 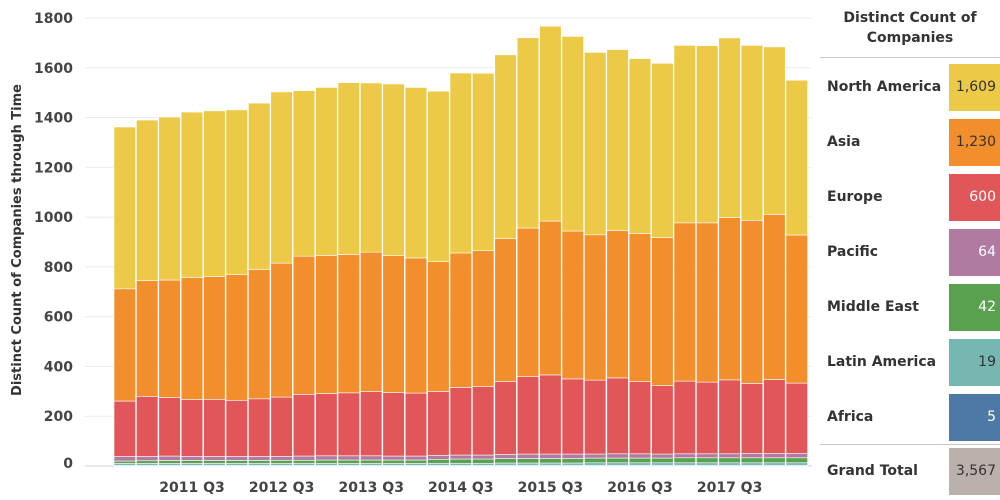 I want to click on x-tick-label: 2012 Q3, so click(x=281, y=488).